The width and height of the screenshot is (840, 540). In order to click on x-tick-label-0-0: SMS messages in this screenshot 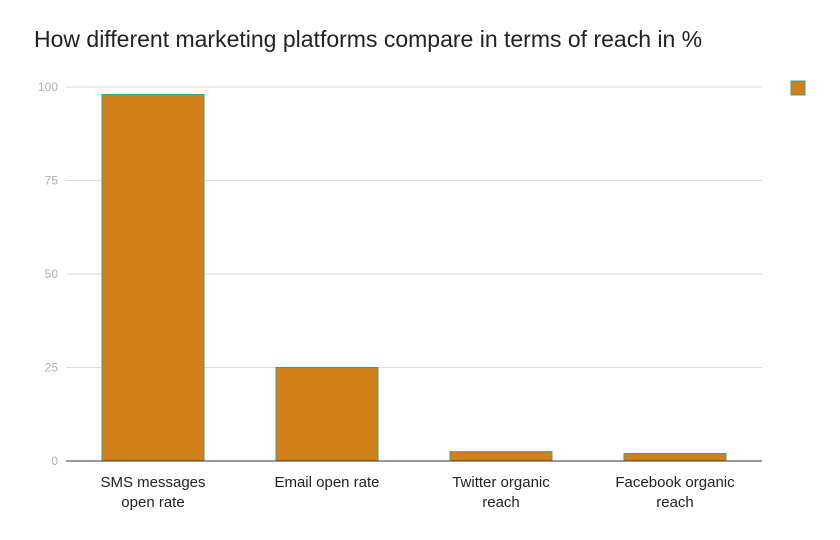, I will do `click(152, 482)`.